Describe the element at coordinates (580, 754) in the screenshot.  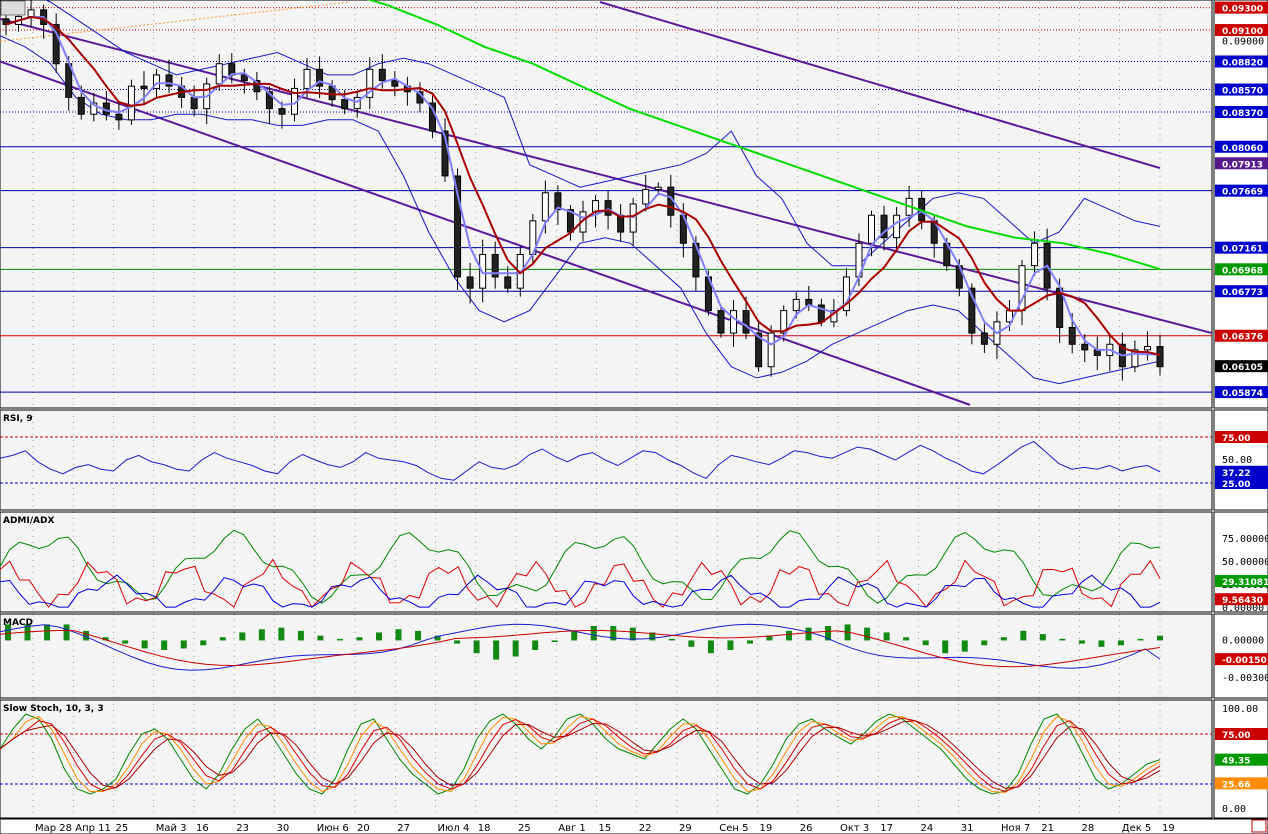
I see `stoch-k-line` at that location.